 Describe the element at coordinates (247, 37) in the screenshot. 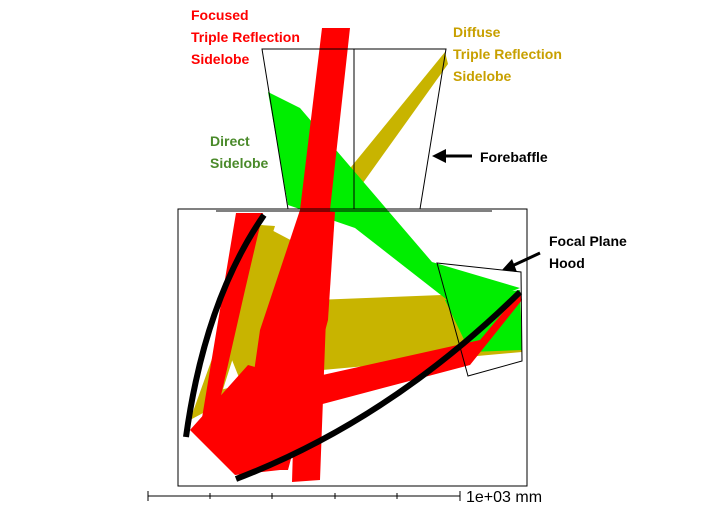

I see `focused-sidelobe-label: Focused Triple Reflection Sidelobe` at that location.